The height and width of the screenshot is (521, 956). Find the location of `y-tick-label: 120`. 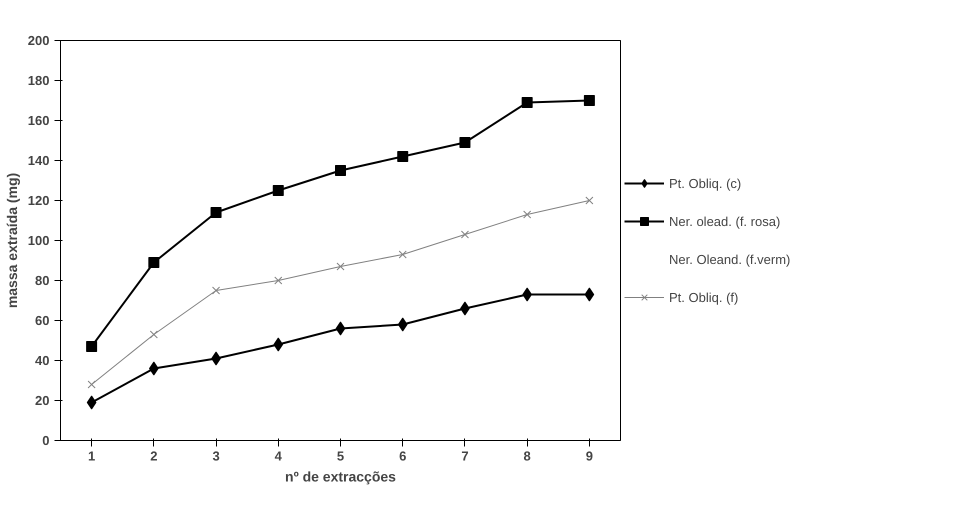

y-tick-label: 120 is located at coordinates (39, 200).